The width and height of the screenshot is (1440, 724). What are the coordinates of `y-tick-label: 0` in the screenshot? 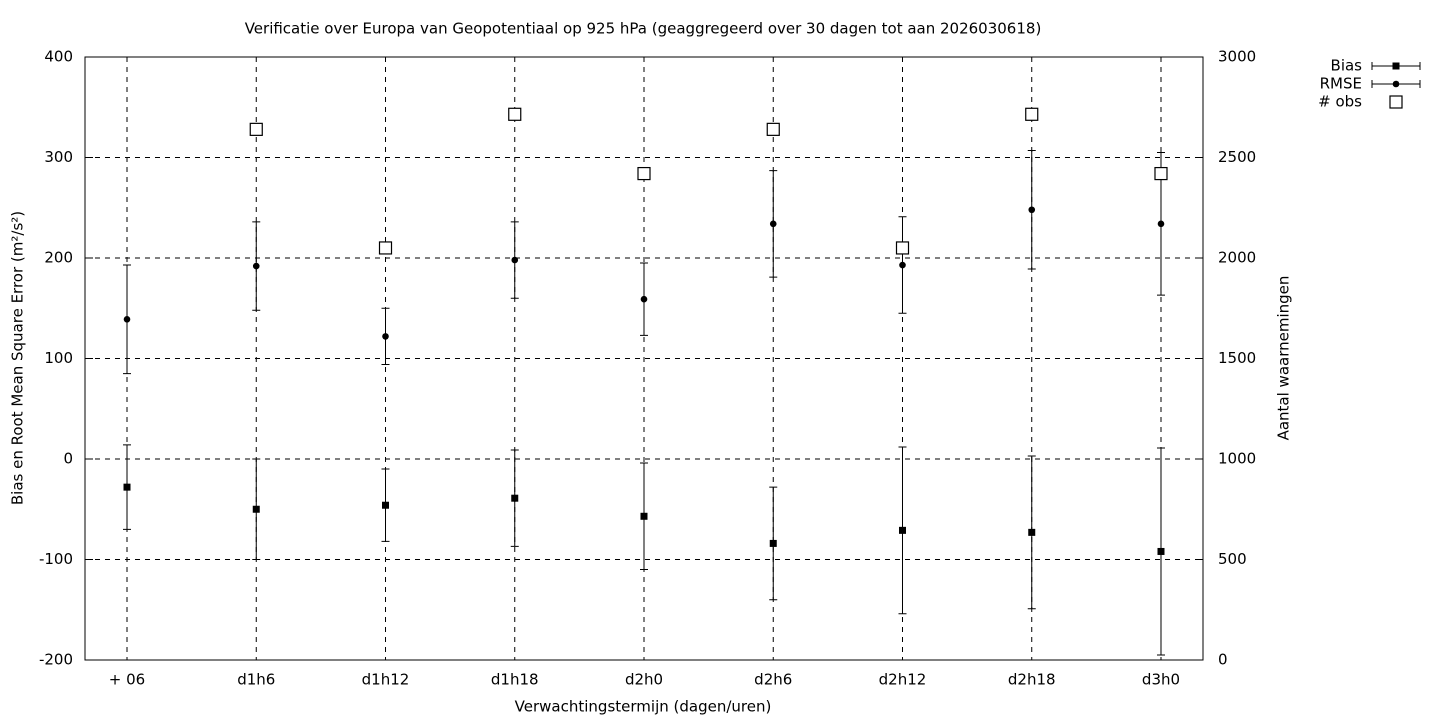 It's located at (68, 459).